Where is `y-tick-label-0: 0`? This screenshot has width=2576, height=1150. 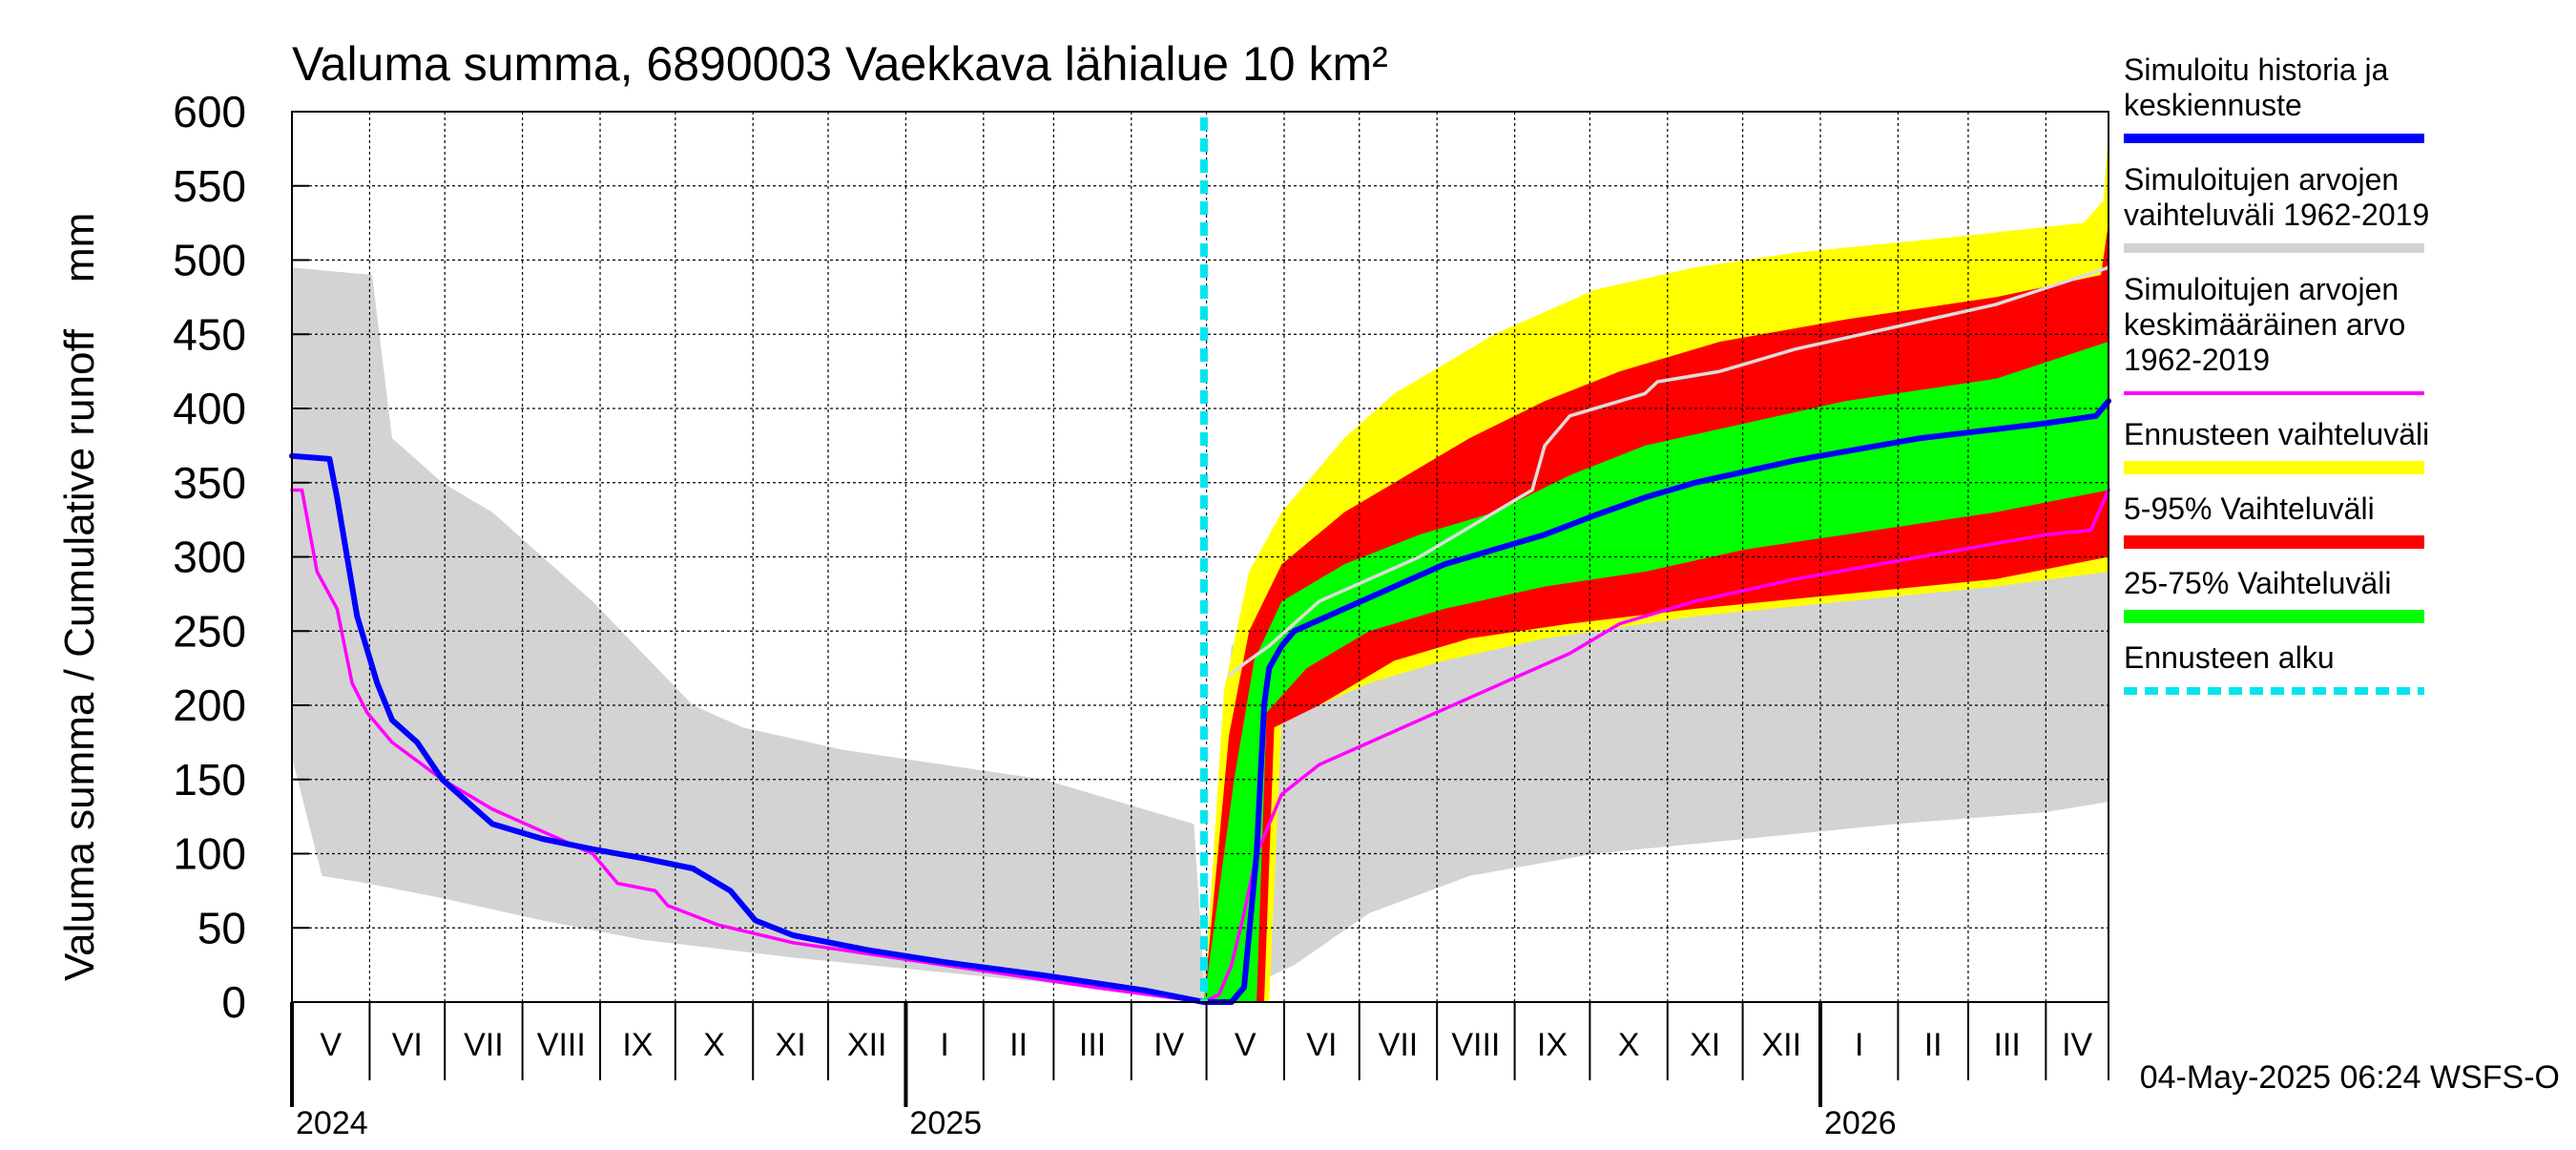 y-tick-label-0: 0 is located at coordinates (233, 1002).